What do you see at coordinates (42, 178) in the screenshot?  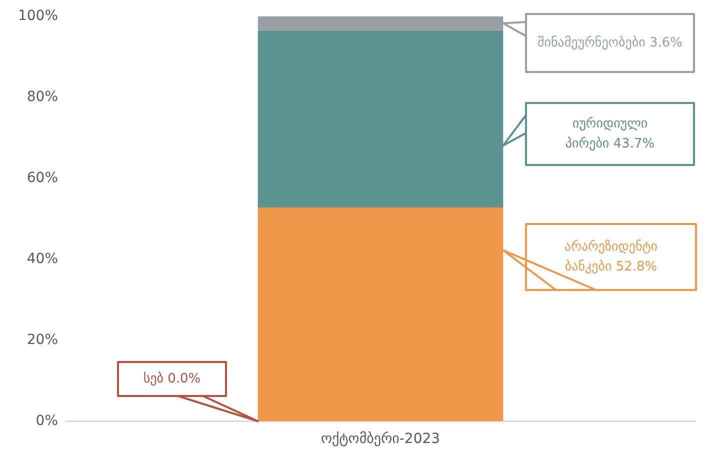 I see `y-tick-label: 60%` at bounding box center [42, 178].